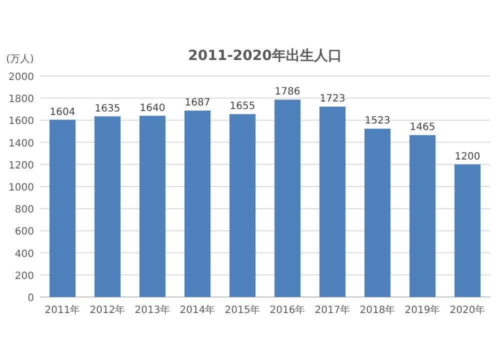 The image size is (500, 362). I want to click on x-tick-label: 2019年, so click(422, 310).